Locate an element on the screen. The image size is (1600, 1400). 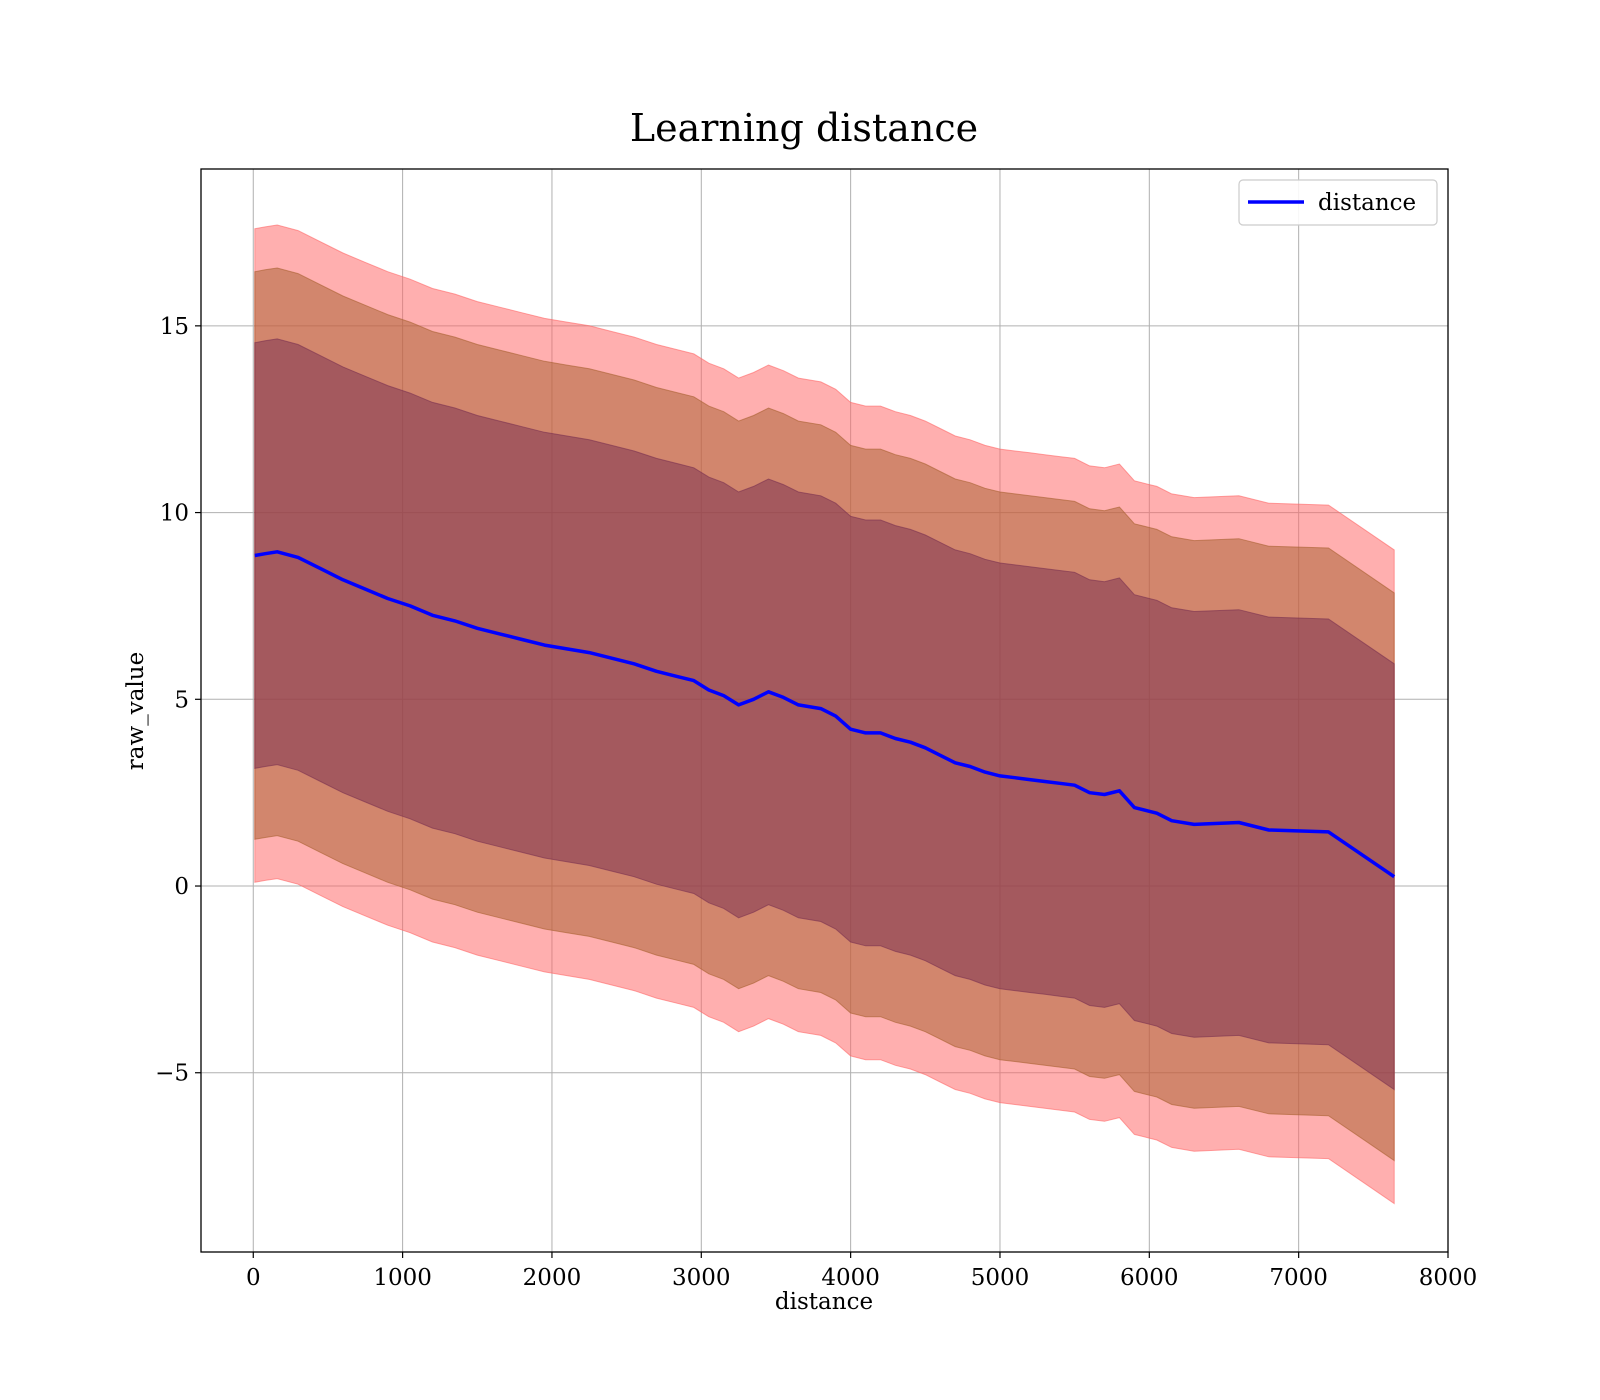
x-axis-ticks: 0 1000 2000 3000 4000 5000 6000 7000 8000 is located at coordinates (861, 1271).